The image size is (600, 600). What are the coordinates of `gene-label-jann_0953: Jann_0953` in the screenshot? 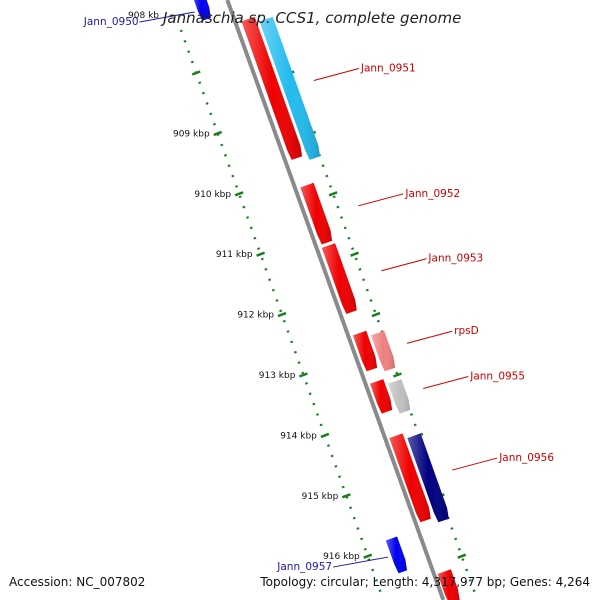 It's located at (455, 259).